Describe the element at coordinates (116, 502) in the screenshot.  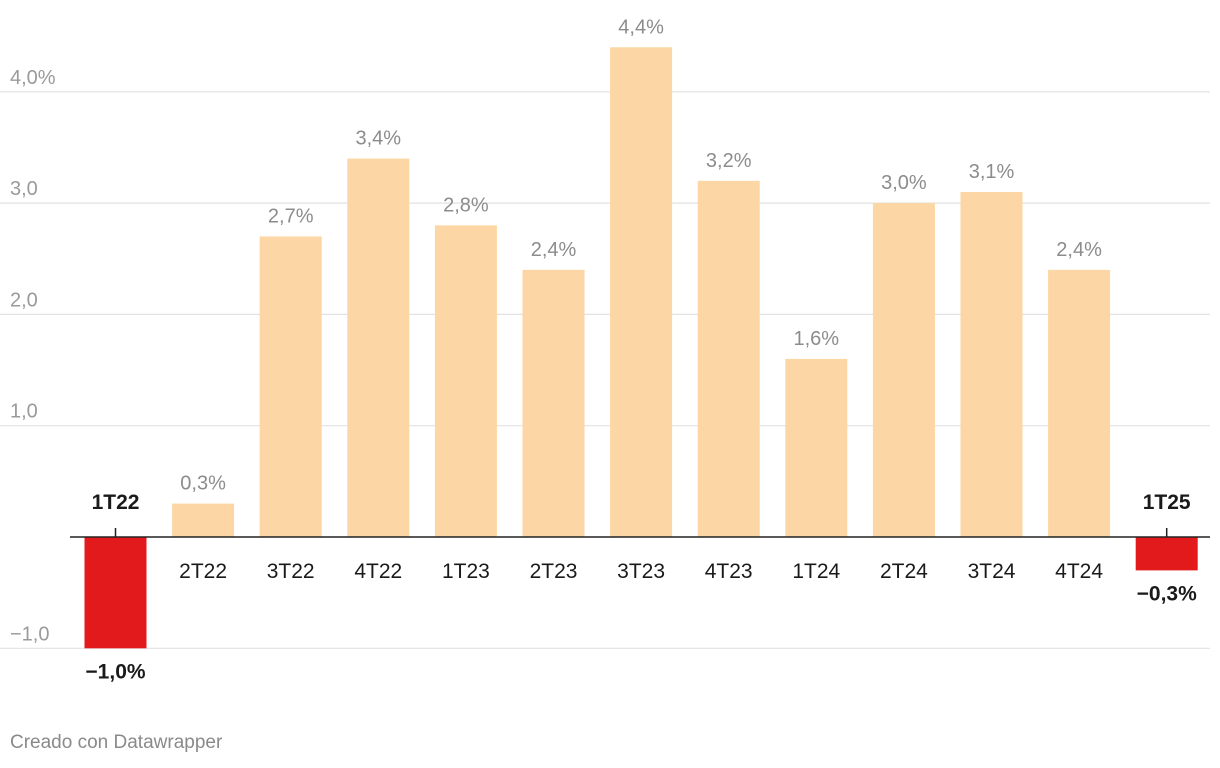
I see `x-category-label: 1T22` at that location.